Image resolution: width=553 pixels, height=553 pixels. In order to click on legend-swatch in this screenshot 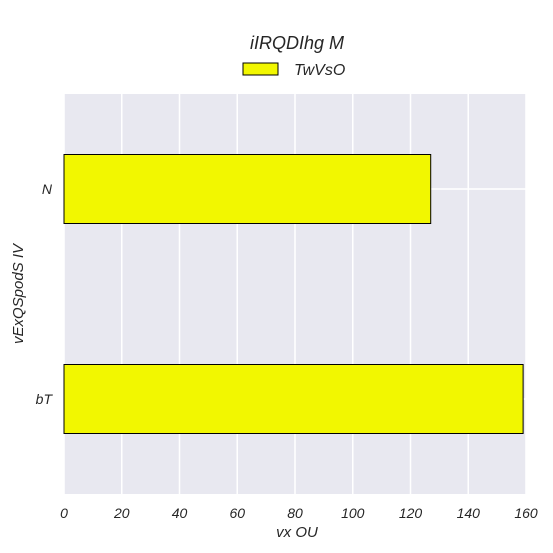, I will do `click(260, 69)`.